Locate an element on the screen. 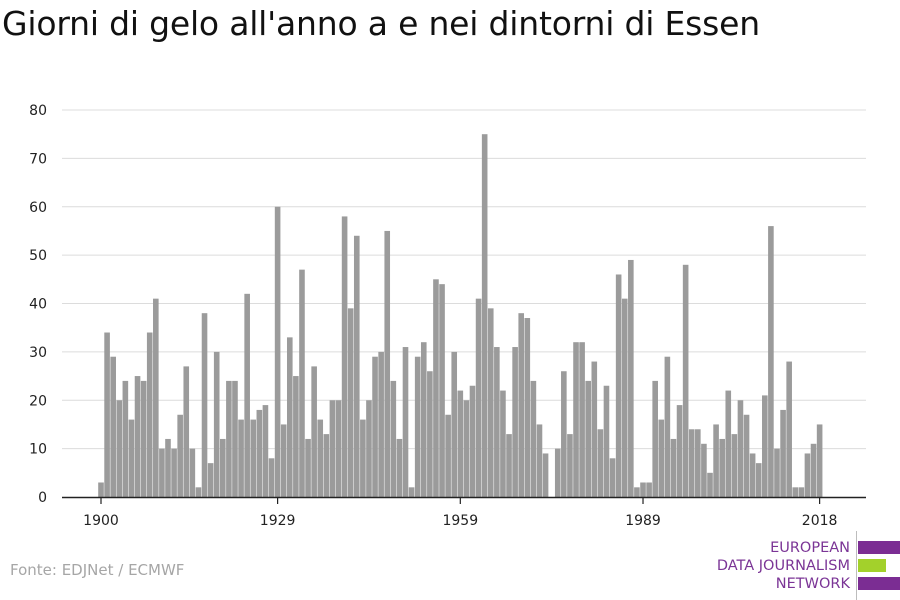 The height and width of the screenshot is (600, 900). bar-1915 is located at coordinates (192, 473).